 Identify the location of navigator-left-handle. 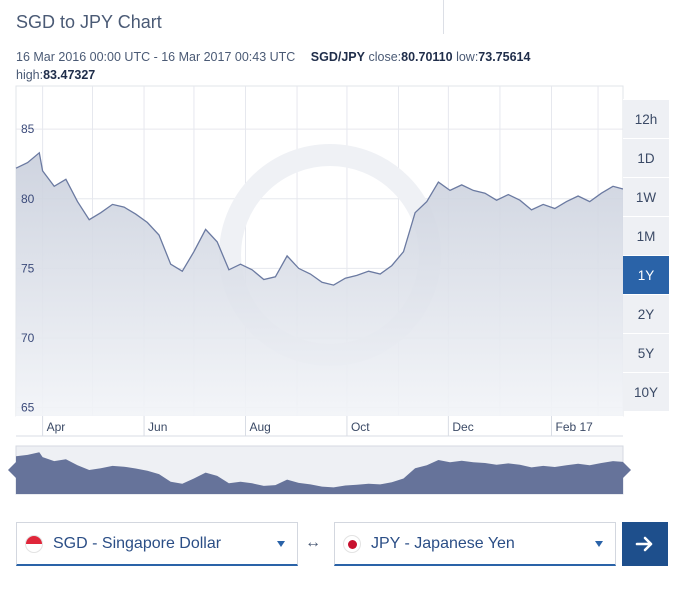
(12, 470).